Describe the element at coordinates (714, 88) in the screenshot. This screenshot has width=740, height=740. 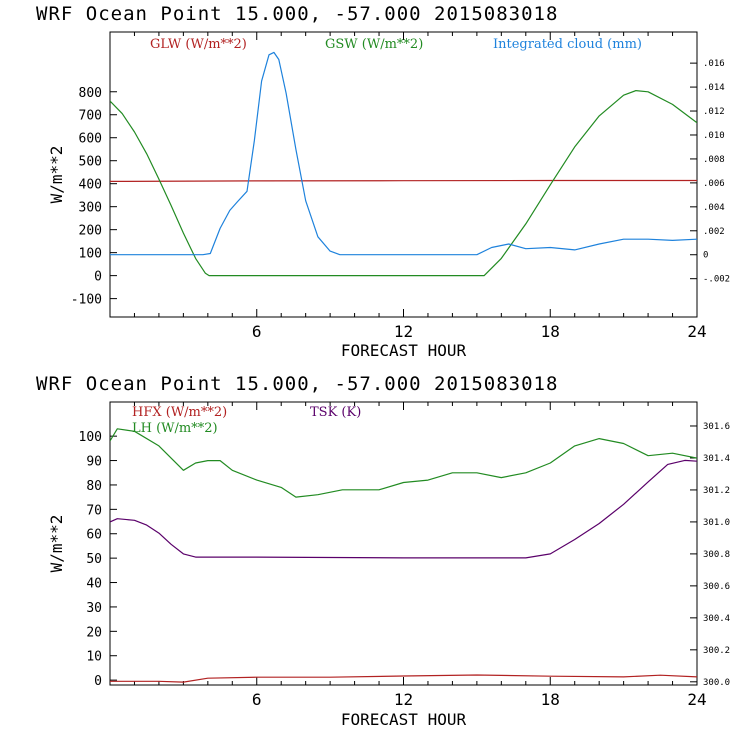
I see `right-y-tick-label: .014` at that location.